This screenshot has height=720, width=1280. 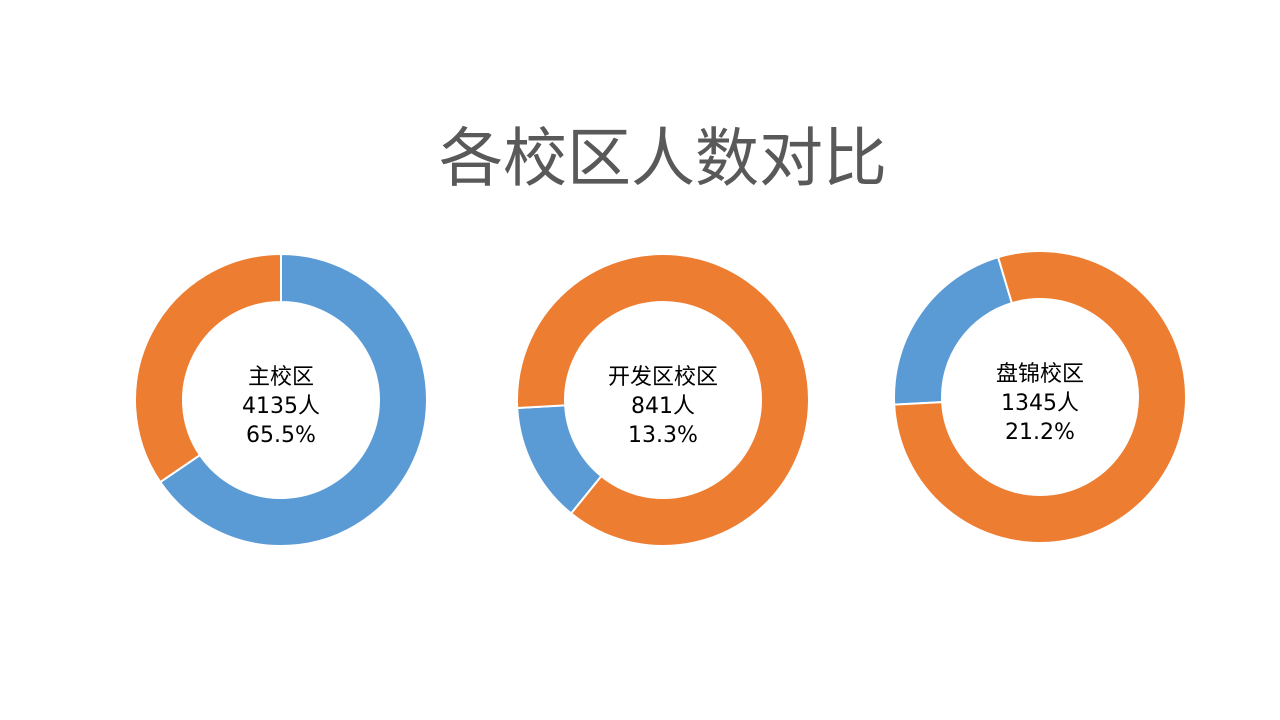 What do you see at coordinates (1040, 374) in the screenshot?
I see `donut-title: 盘锦校区` at bounding box center [1040, 374].